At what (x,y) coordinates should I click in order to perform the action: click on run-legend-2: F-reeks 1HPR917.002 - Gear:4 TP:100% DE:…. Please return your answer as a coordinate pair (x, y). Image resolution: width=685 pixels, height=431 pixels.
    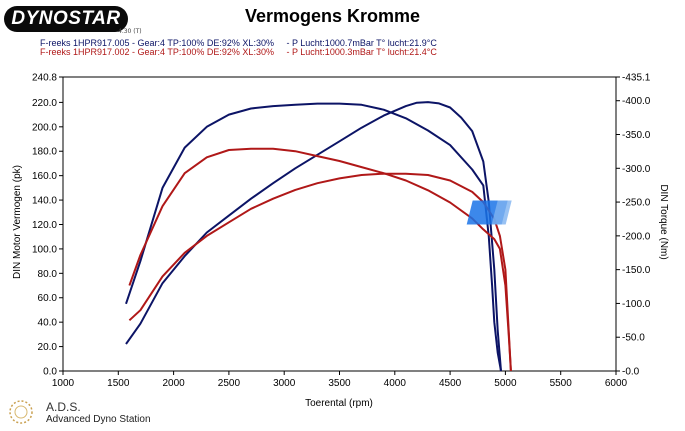
    Looking at the image, I should click on (238, 52).